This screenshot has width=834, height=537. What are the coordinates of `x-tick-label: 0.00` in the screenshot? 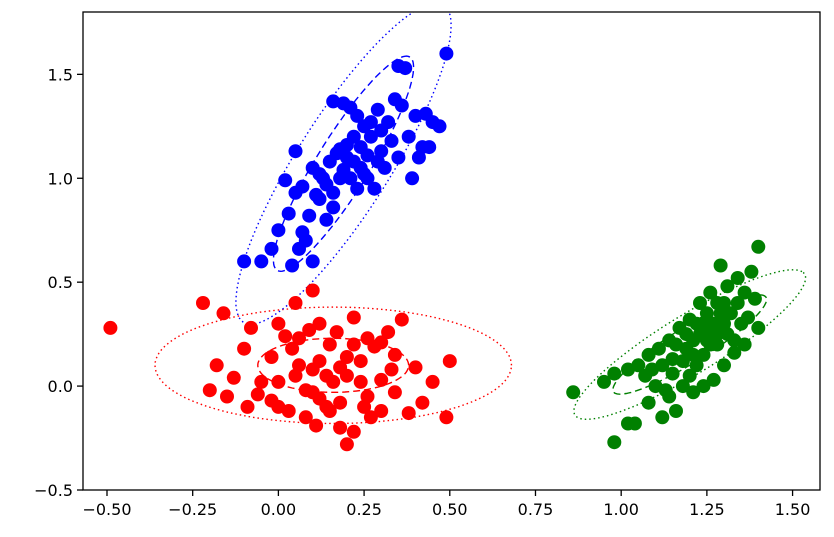 It's located at (279, 509).